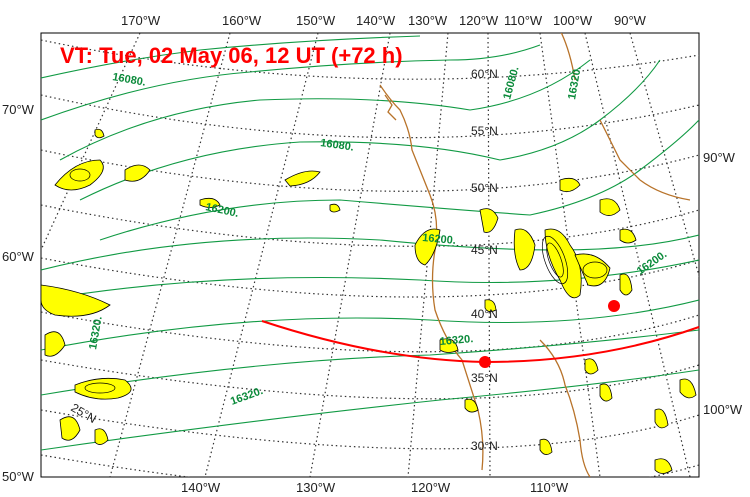  What do you see at coordinates (484, 378) in the screenshot?
I see `lat-label: 35°N` at bounding box center [484, 378].